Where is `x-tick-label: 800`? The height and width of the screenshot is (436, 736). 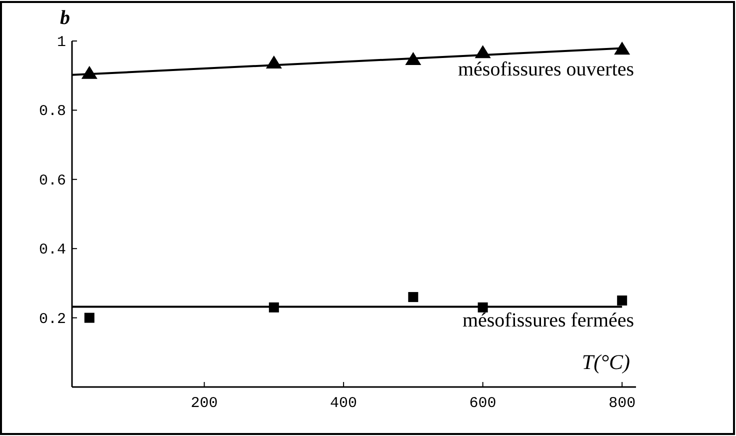
x-tick-label: 800 is located at coordinates (622, 403).